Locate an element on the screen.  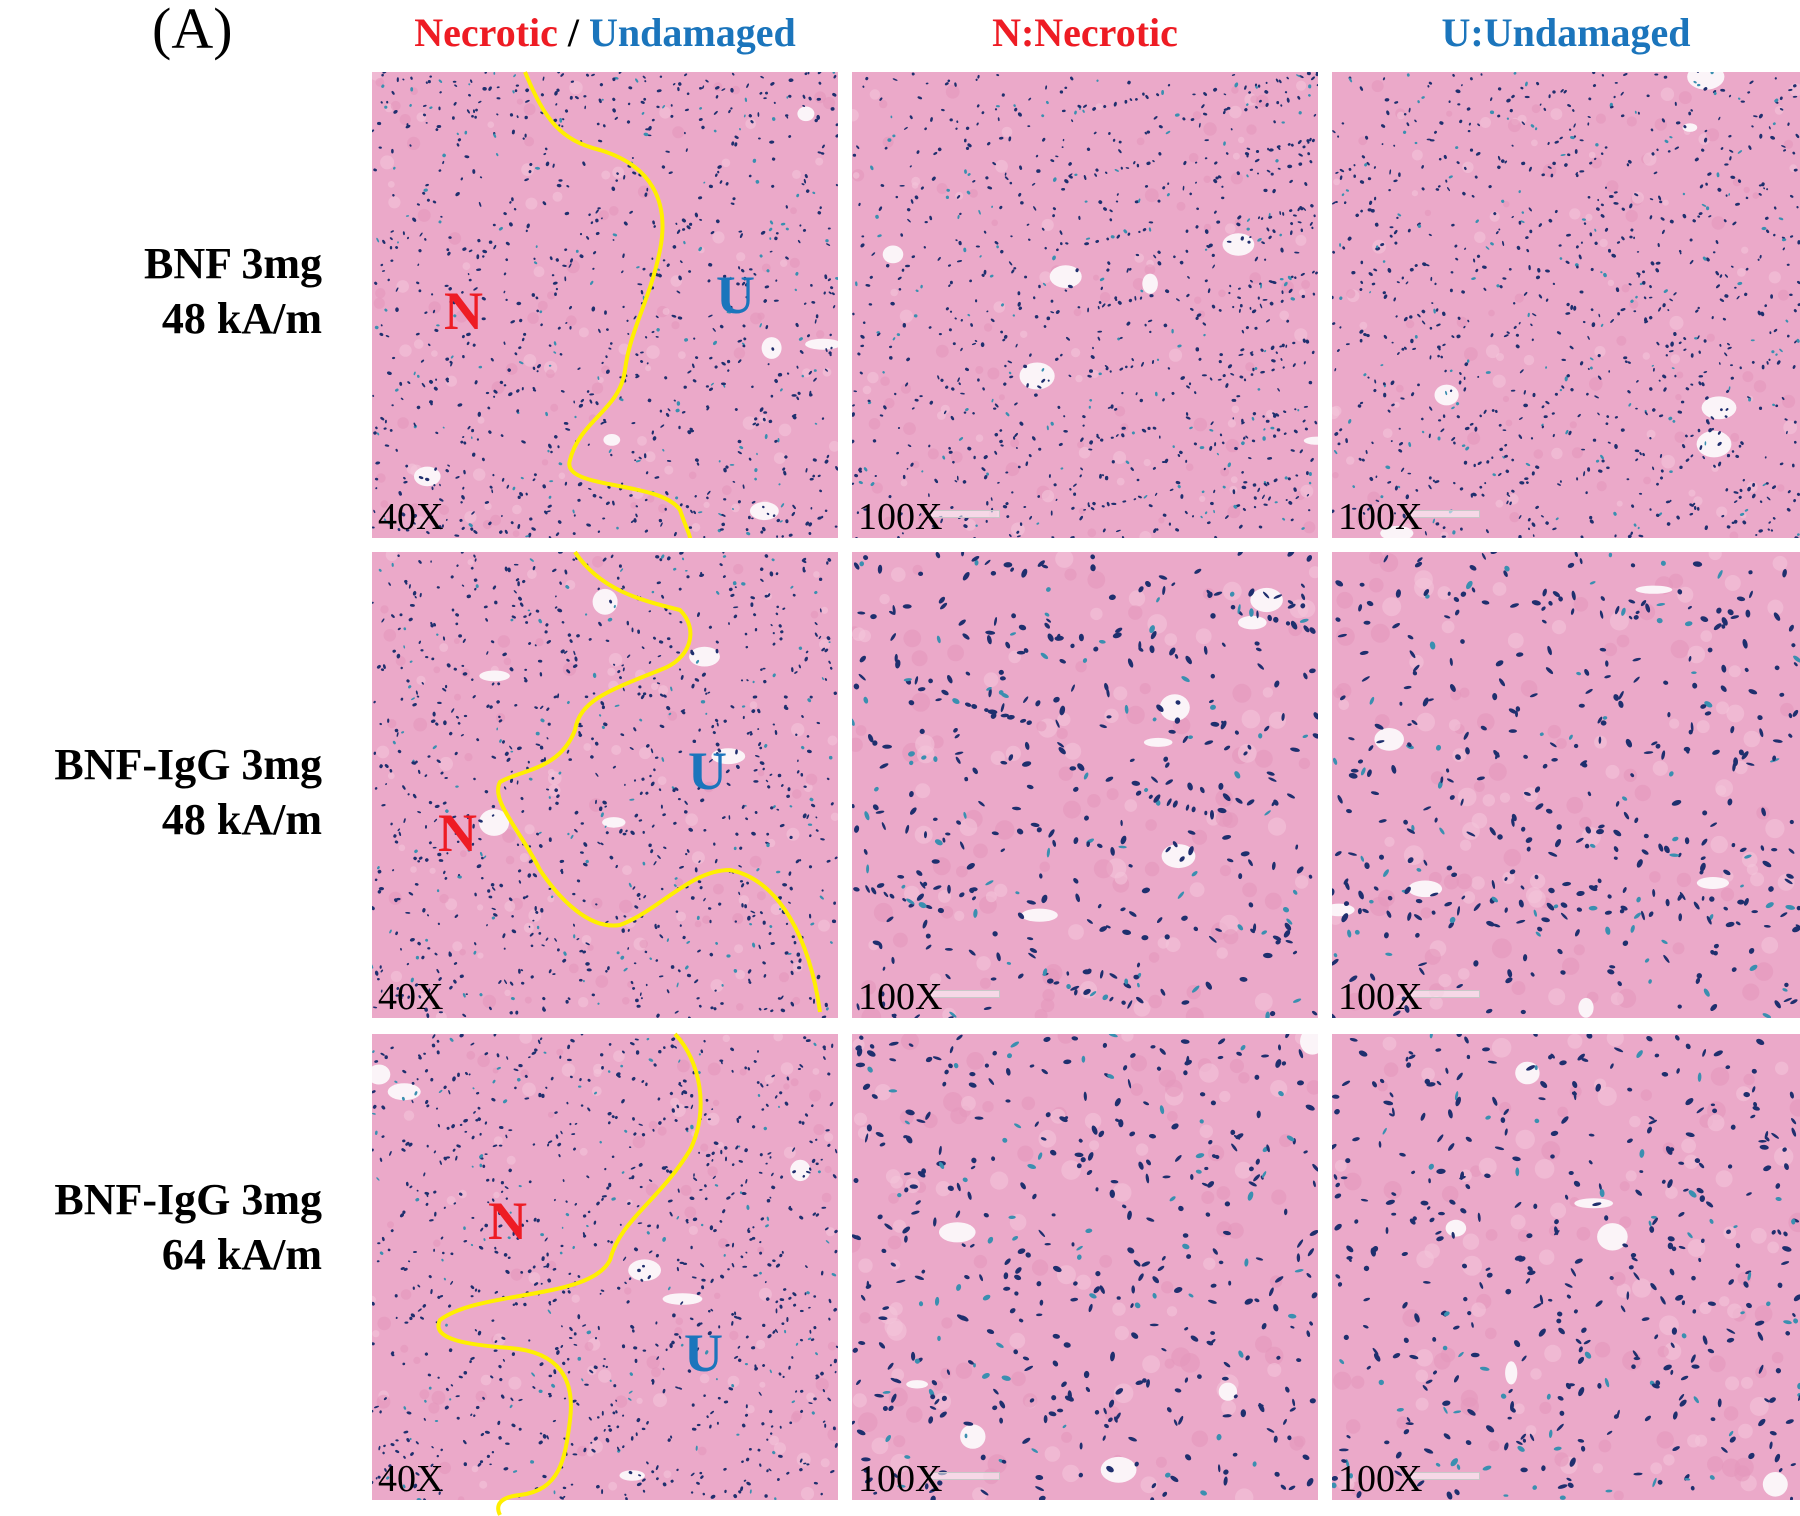
tile-r1-undamaged: 100X is located at coordinates (1566, 305).